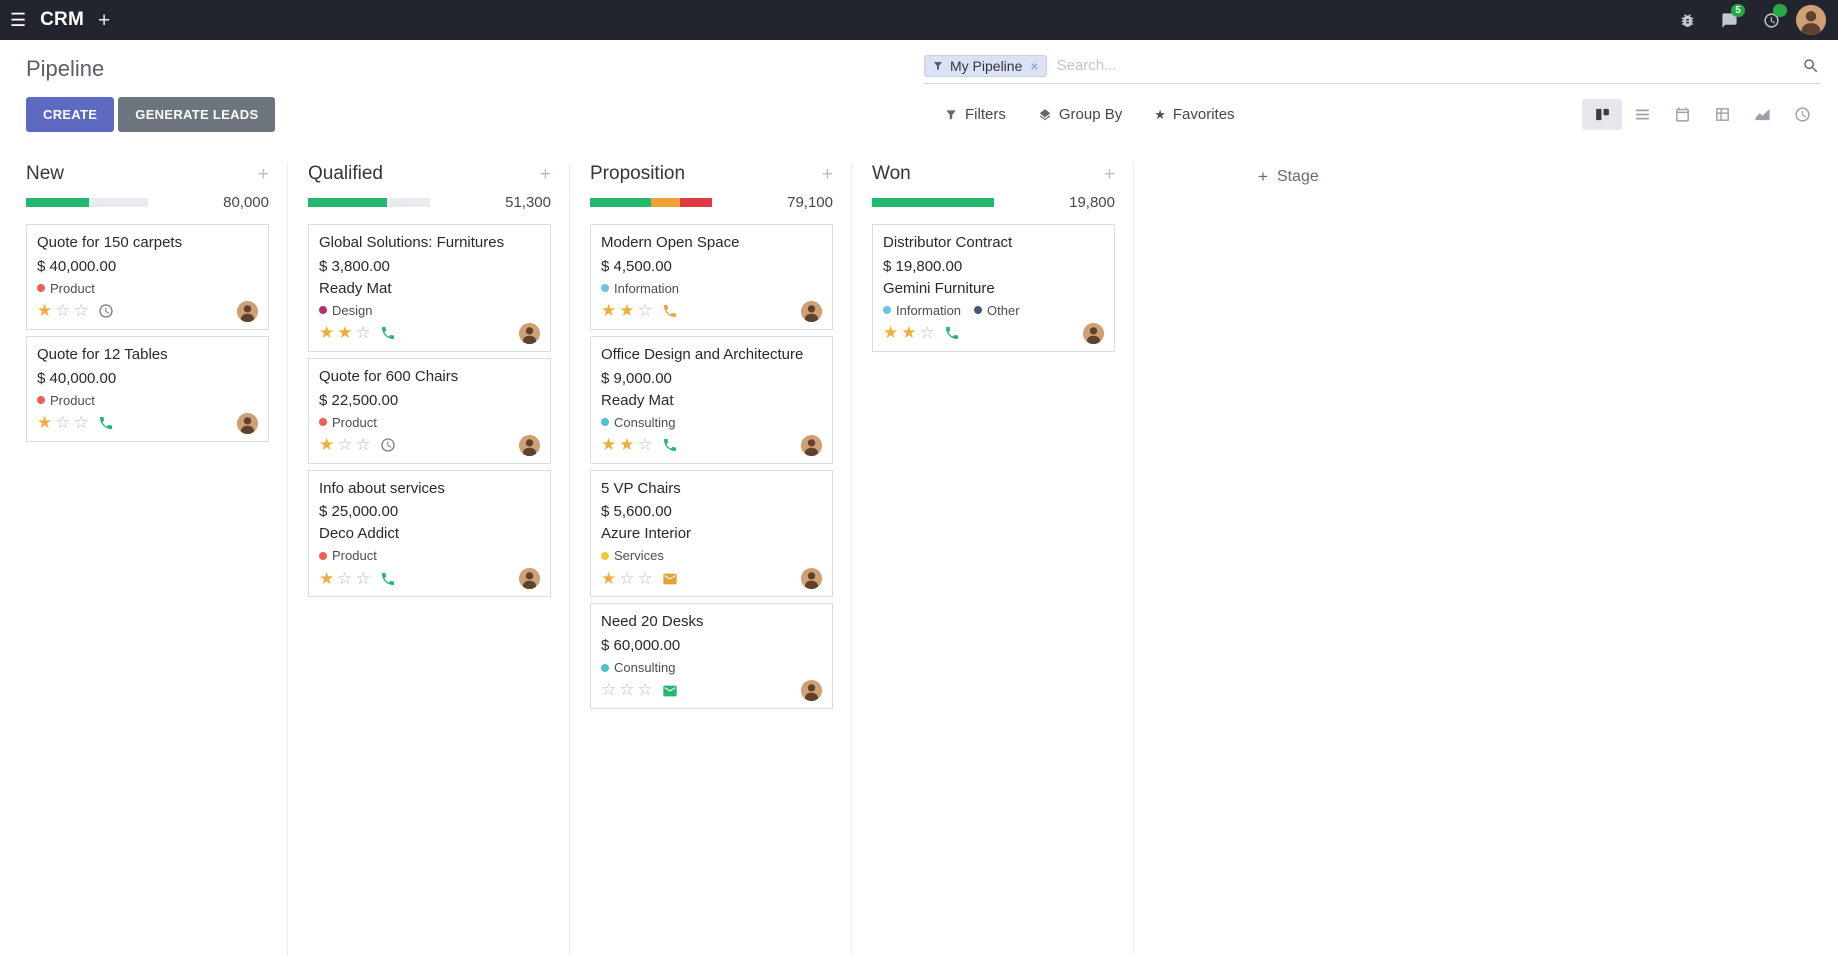  Describe the element at coordinates (1722, 114) in the screenshot. I see `view-pivot-button` at that location.